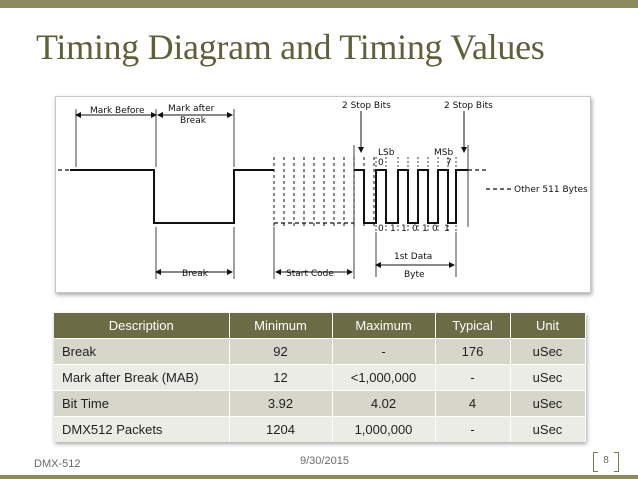 The image size is (638, 479). Describe the element at coordinates (386, 153) in the screenshot. I see `lsb-label: LSb` at that location.